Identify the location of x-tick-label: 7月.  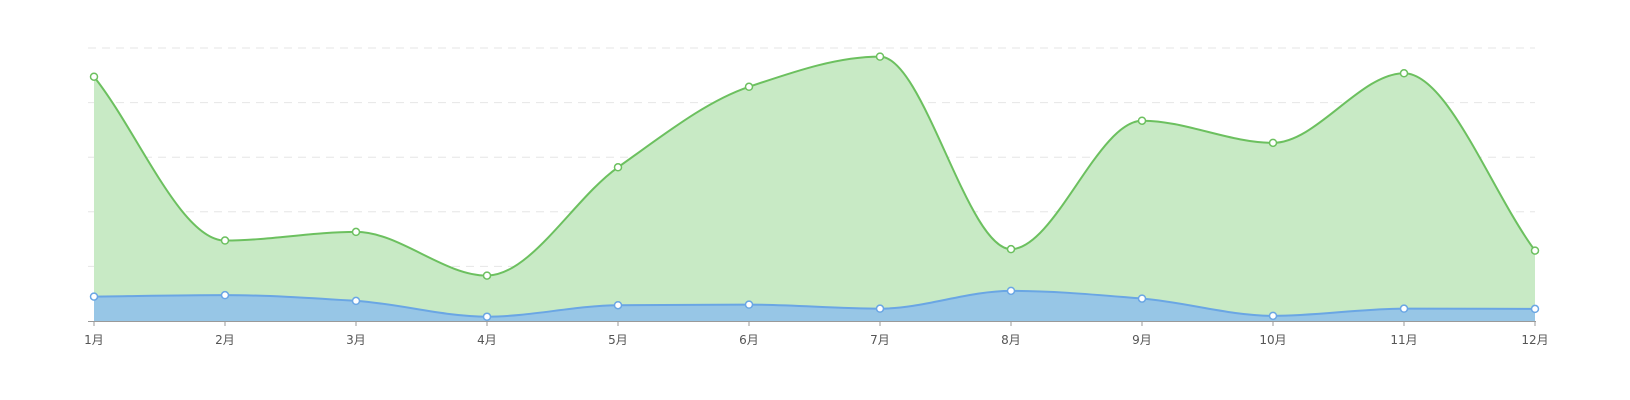
(880, 340).